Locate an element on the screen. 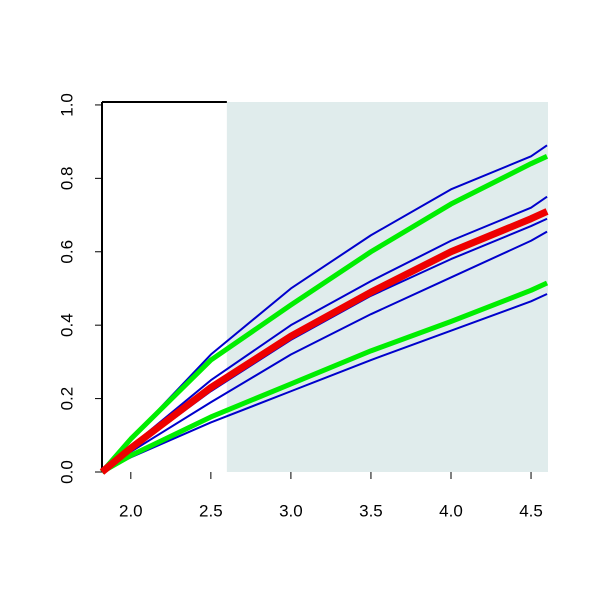  x-tick-label: 2.5 is located at coordinates (211, 510).